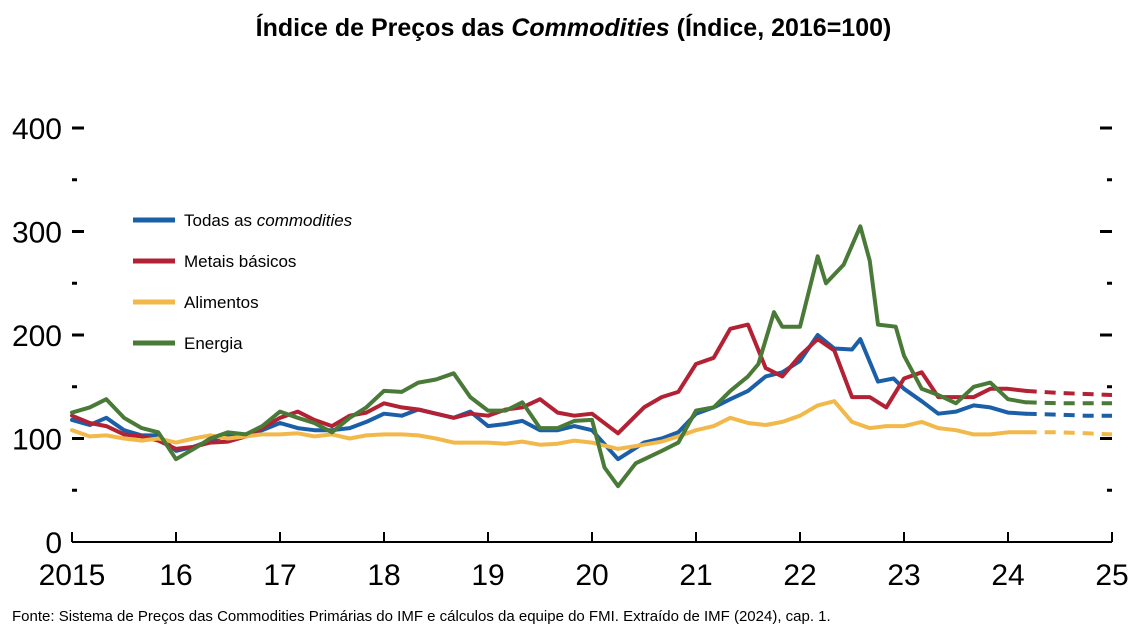 The width and height of the screenshot is (1147, 641). Describe the element at coordinates (37, 233) in the screenshot. I see `y-tick-label: 300` at that location.